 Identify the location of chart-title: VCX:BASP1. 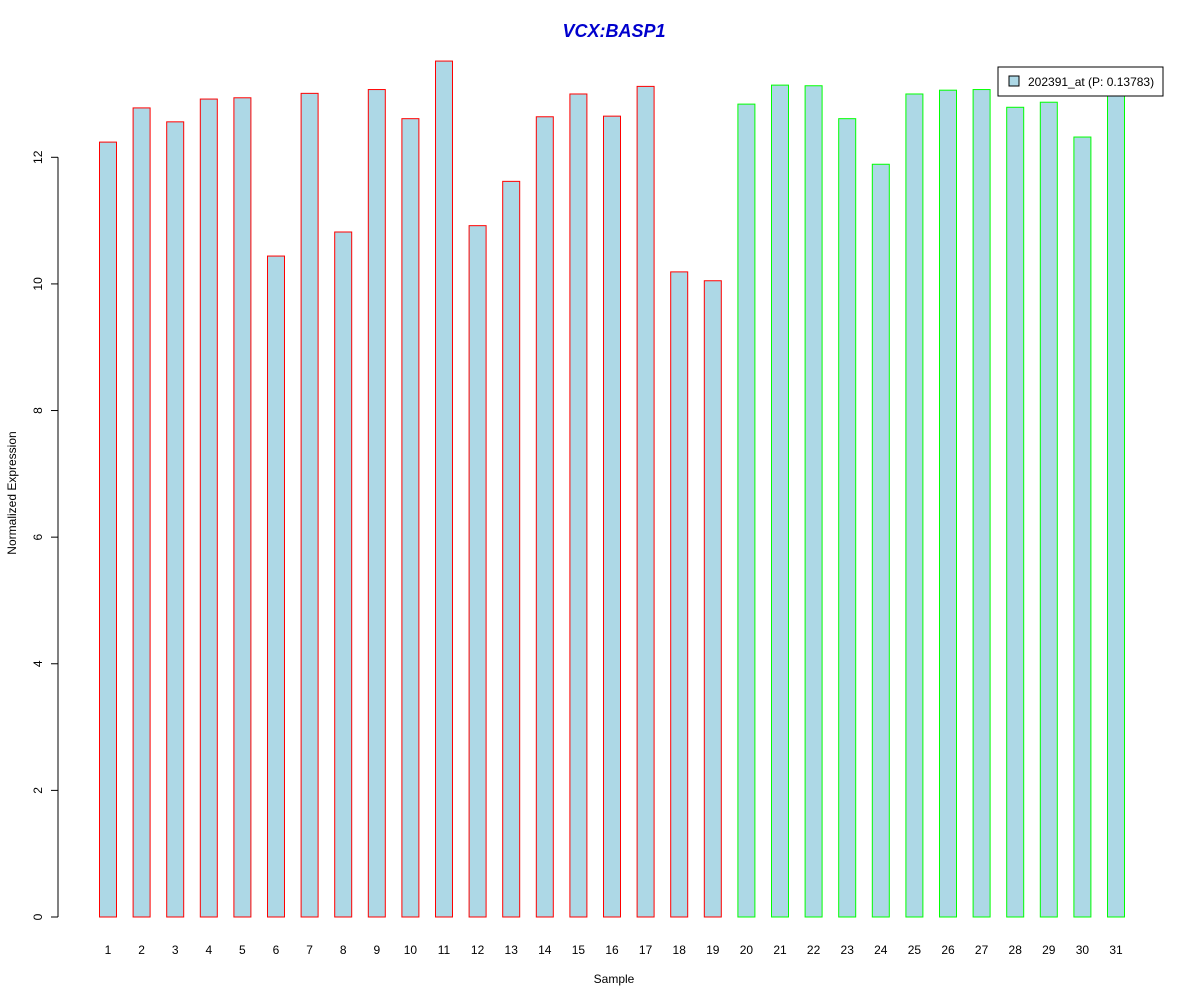
(613, 31).